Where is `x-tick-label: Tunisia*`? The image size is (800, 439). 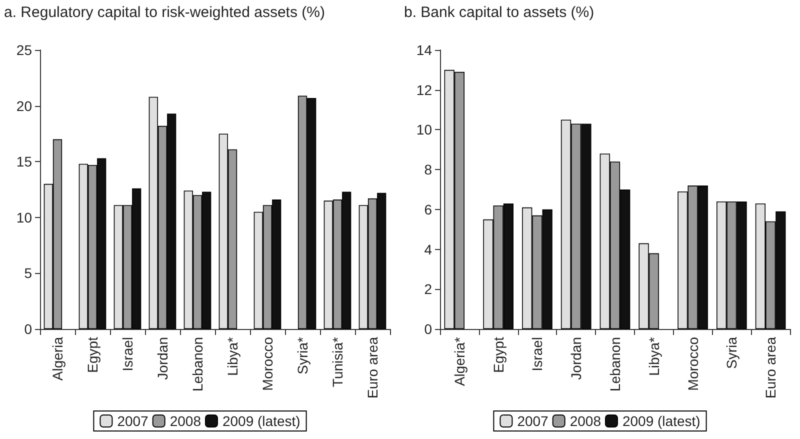
x-tick-label: Tunisia* is located at coordinates (338, 362).